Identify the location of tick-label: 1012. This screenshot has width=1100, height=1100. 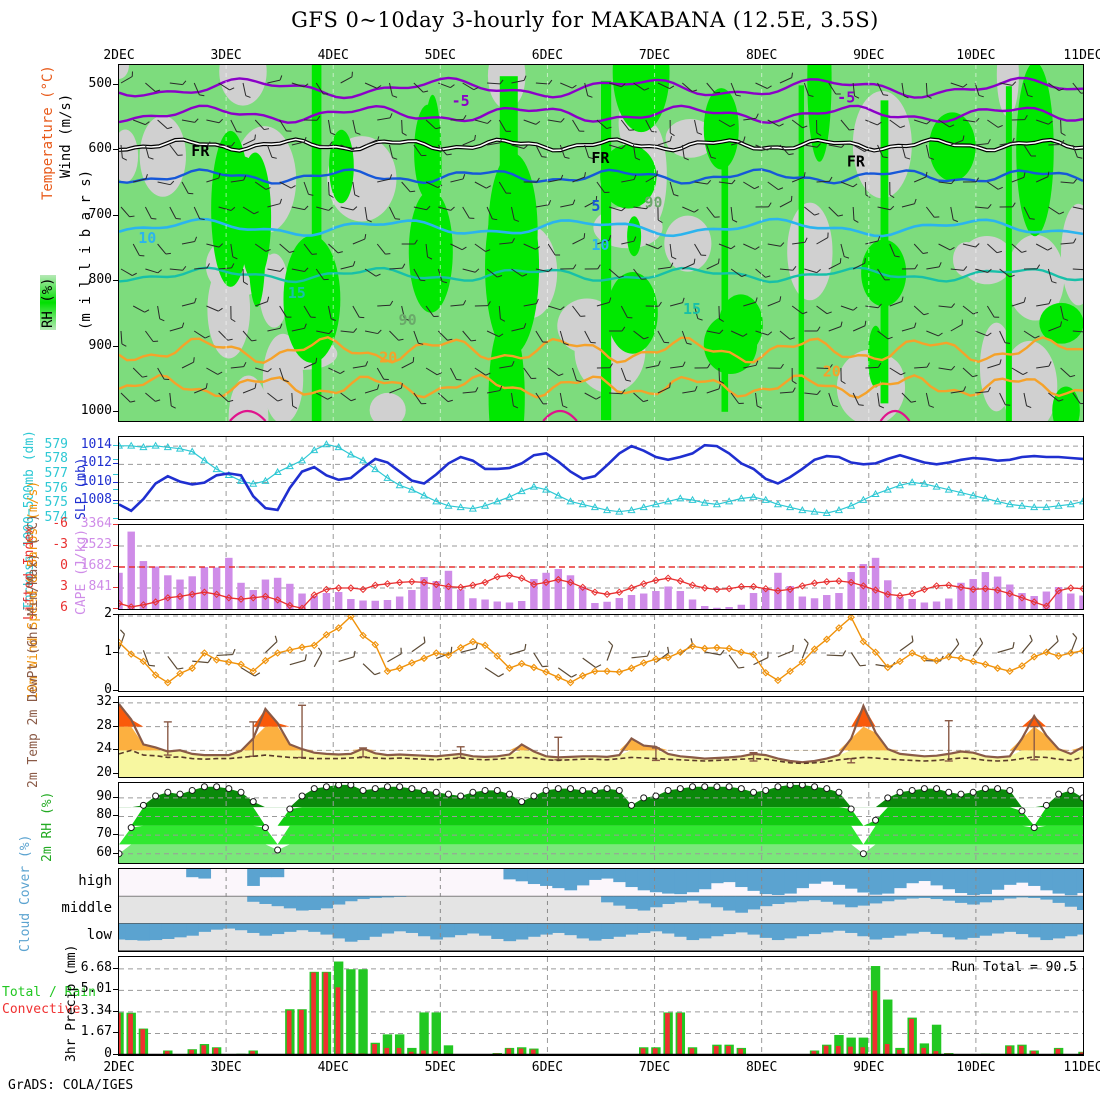
(96, 463).